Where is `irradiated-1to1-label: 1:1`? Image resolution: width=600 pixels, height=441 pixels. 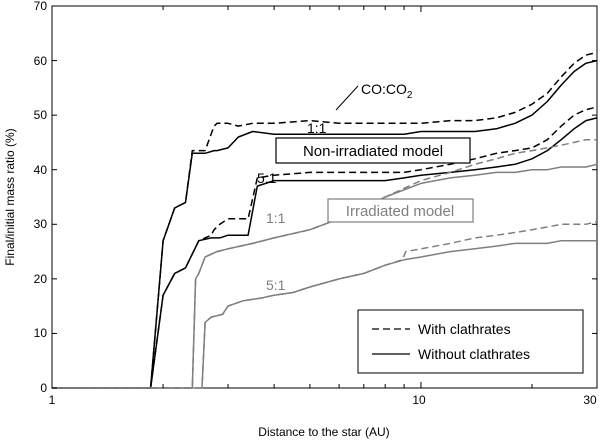 irradiated-1to1-label: 1:1 is located at coordinates (276, 218).